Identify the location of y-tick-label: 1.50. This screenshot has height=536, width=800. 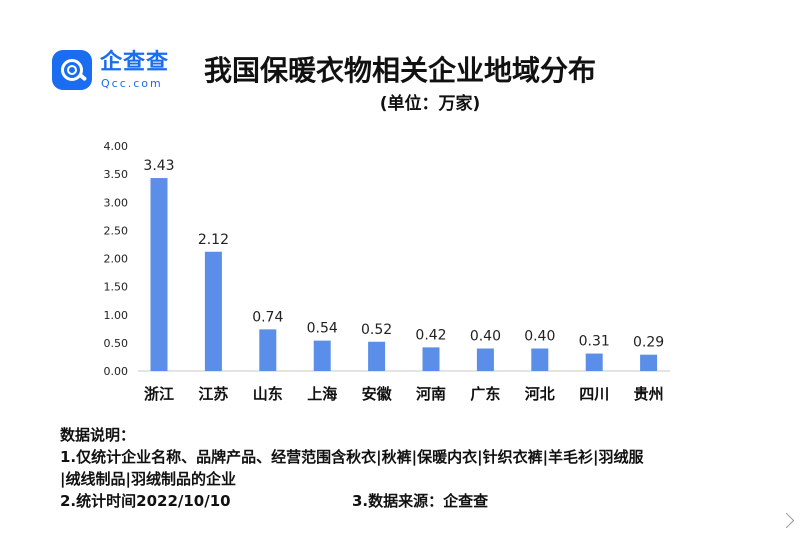
(116, 287).